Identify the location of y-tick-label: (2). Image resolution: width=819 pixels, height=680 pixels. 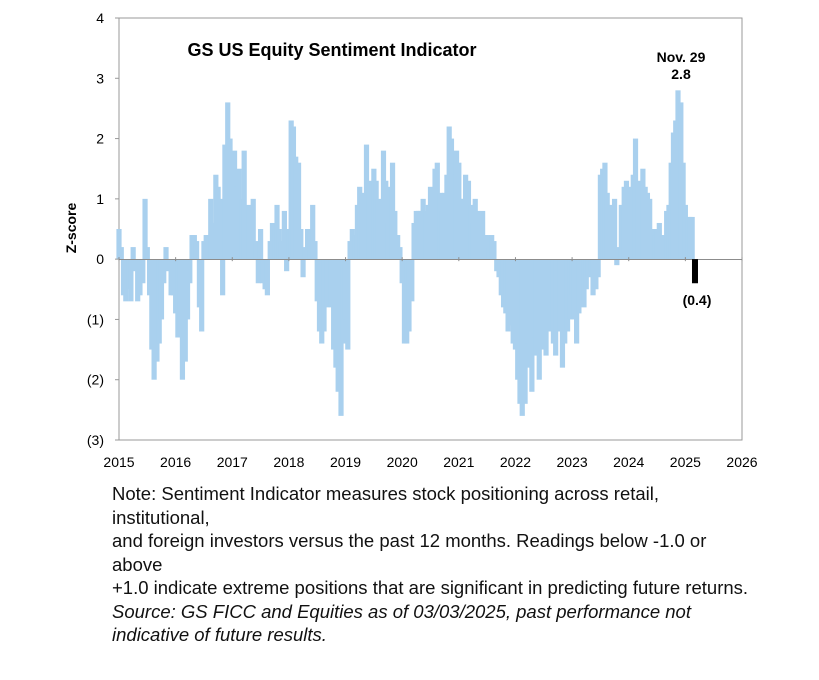
(95, 380).